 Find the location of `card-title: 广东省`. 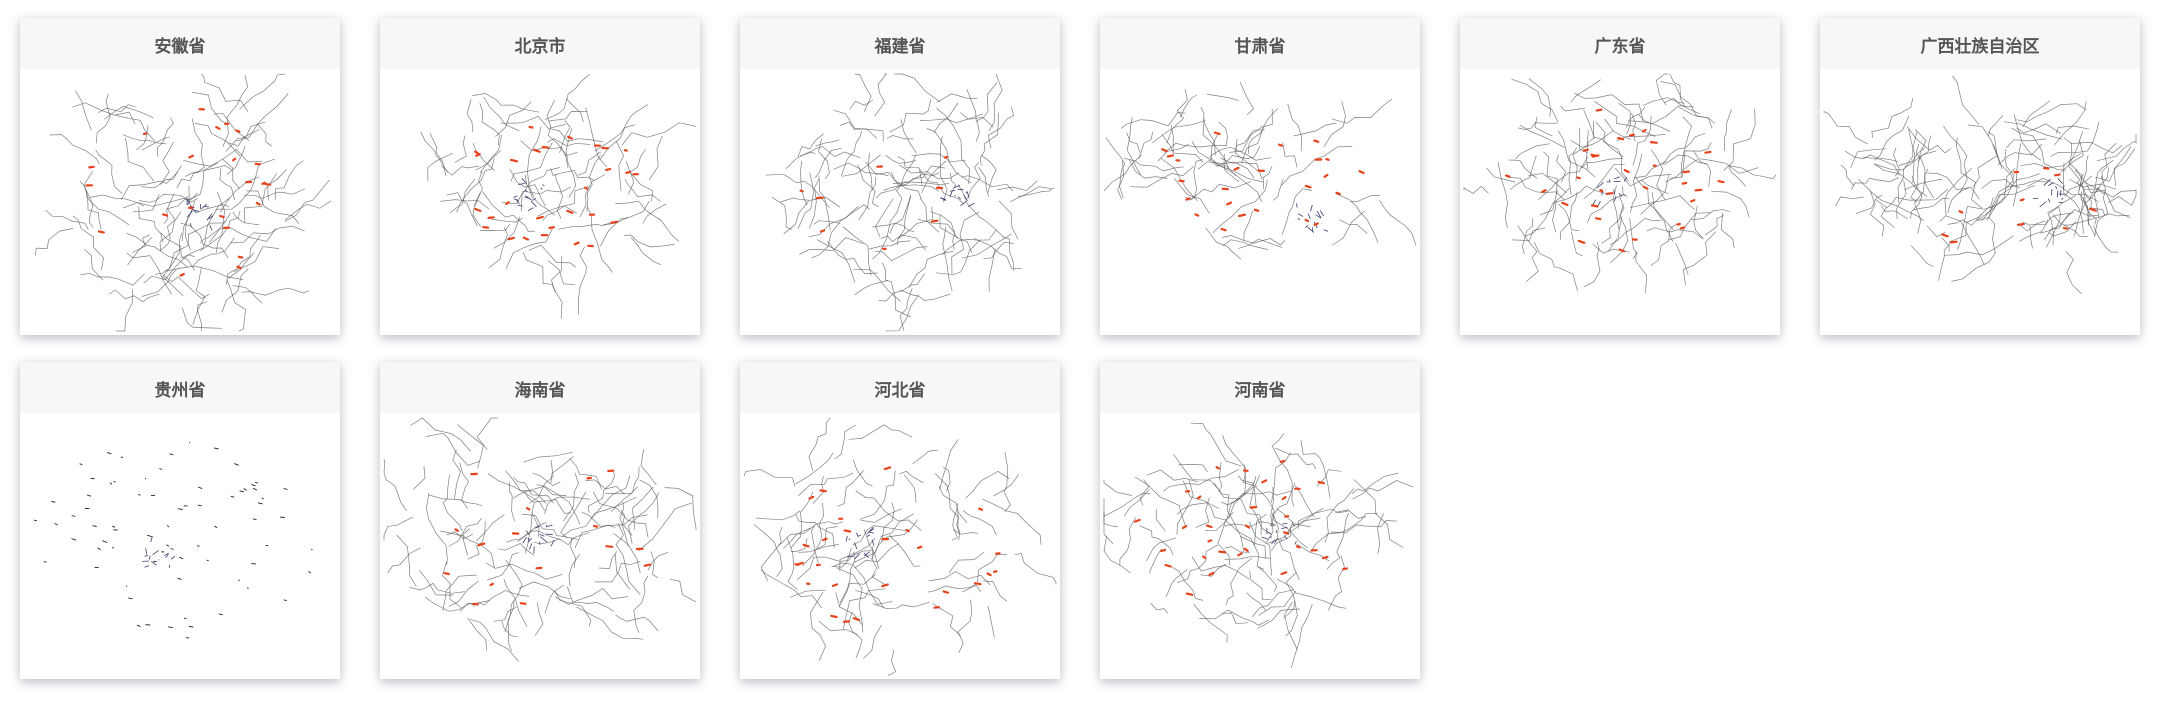

card-title: 广东省 is located at coordinates (1620, 44).